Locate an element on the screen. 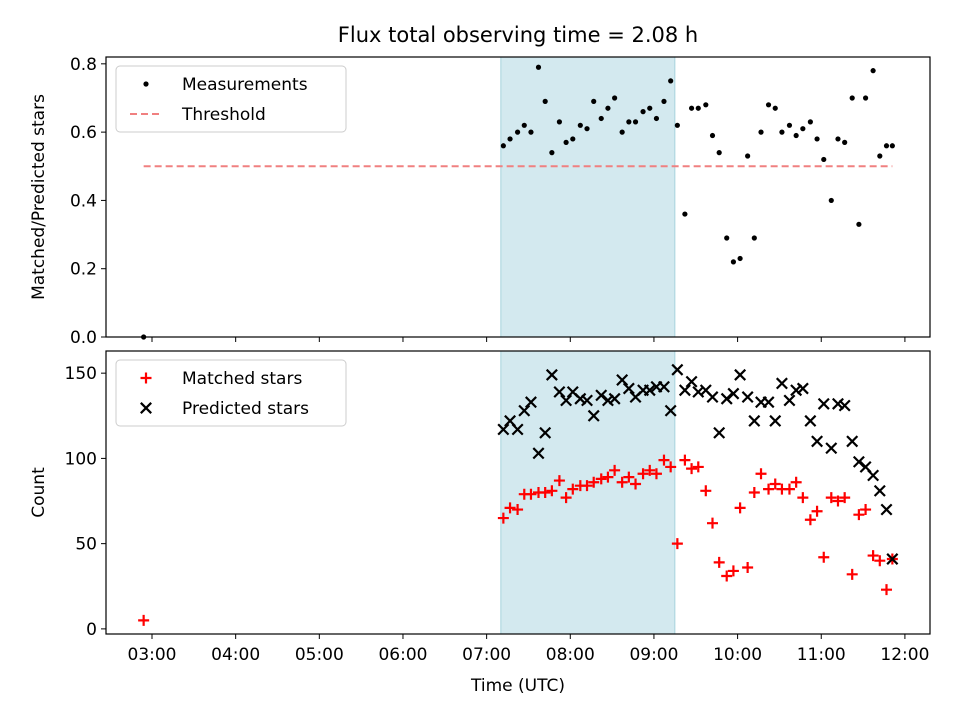 The height and width of the screenshot is (724, 960). x-tick-label: 10:00 is located at coordinates (737, 655).